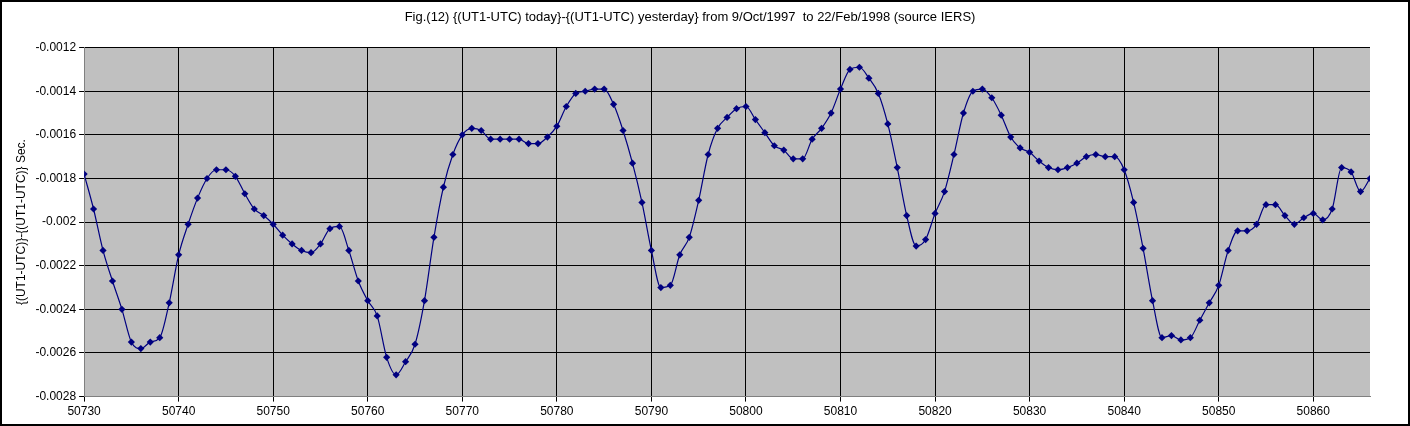  I want to click on y-tick-label: -0.0022, so click(56, 265).